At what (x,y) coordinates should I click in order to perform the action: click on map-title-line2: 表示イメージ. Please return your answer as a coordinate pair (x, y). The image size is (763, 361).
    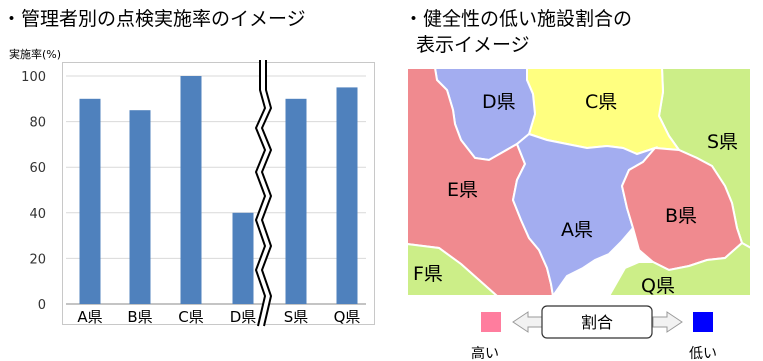
    Looking at the image, I should click on (473, 45).